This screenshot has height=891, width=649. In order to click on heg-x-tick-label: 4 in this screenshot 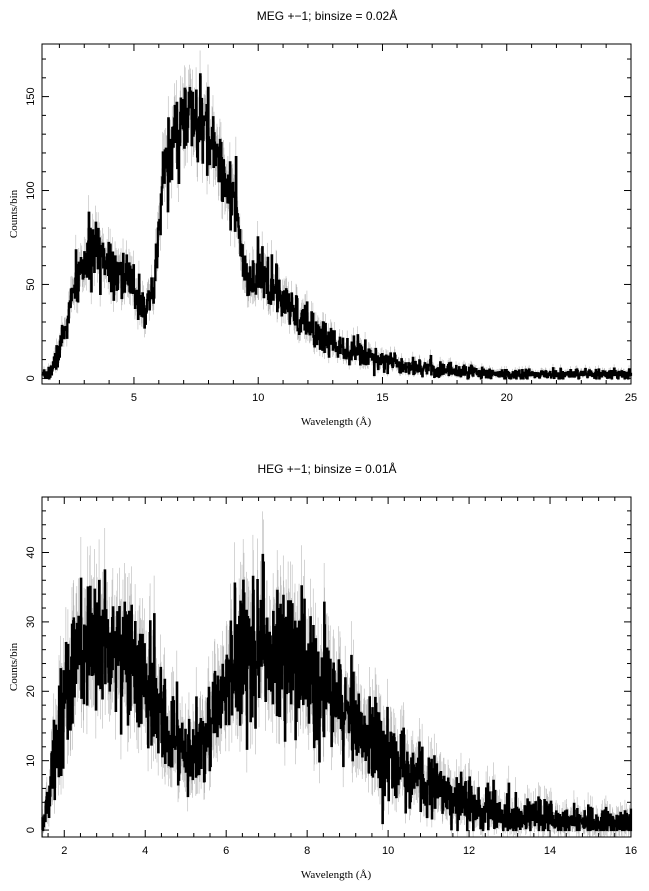, I will do `click(145, 851)`.